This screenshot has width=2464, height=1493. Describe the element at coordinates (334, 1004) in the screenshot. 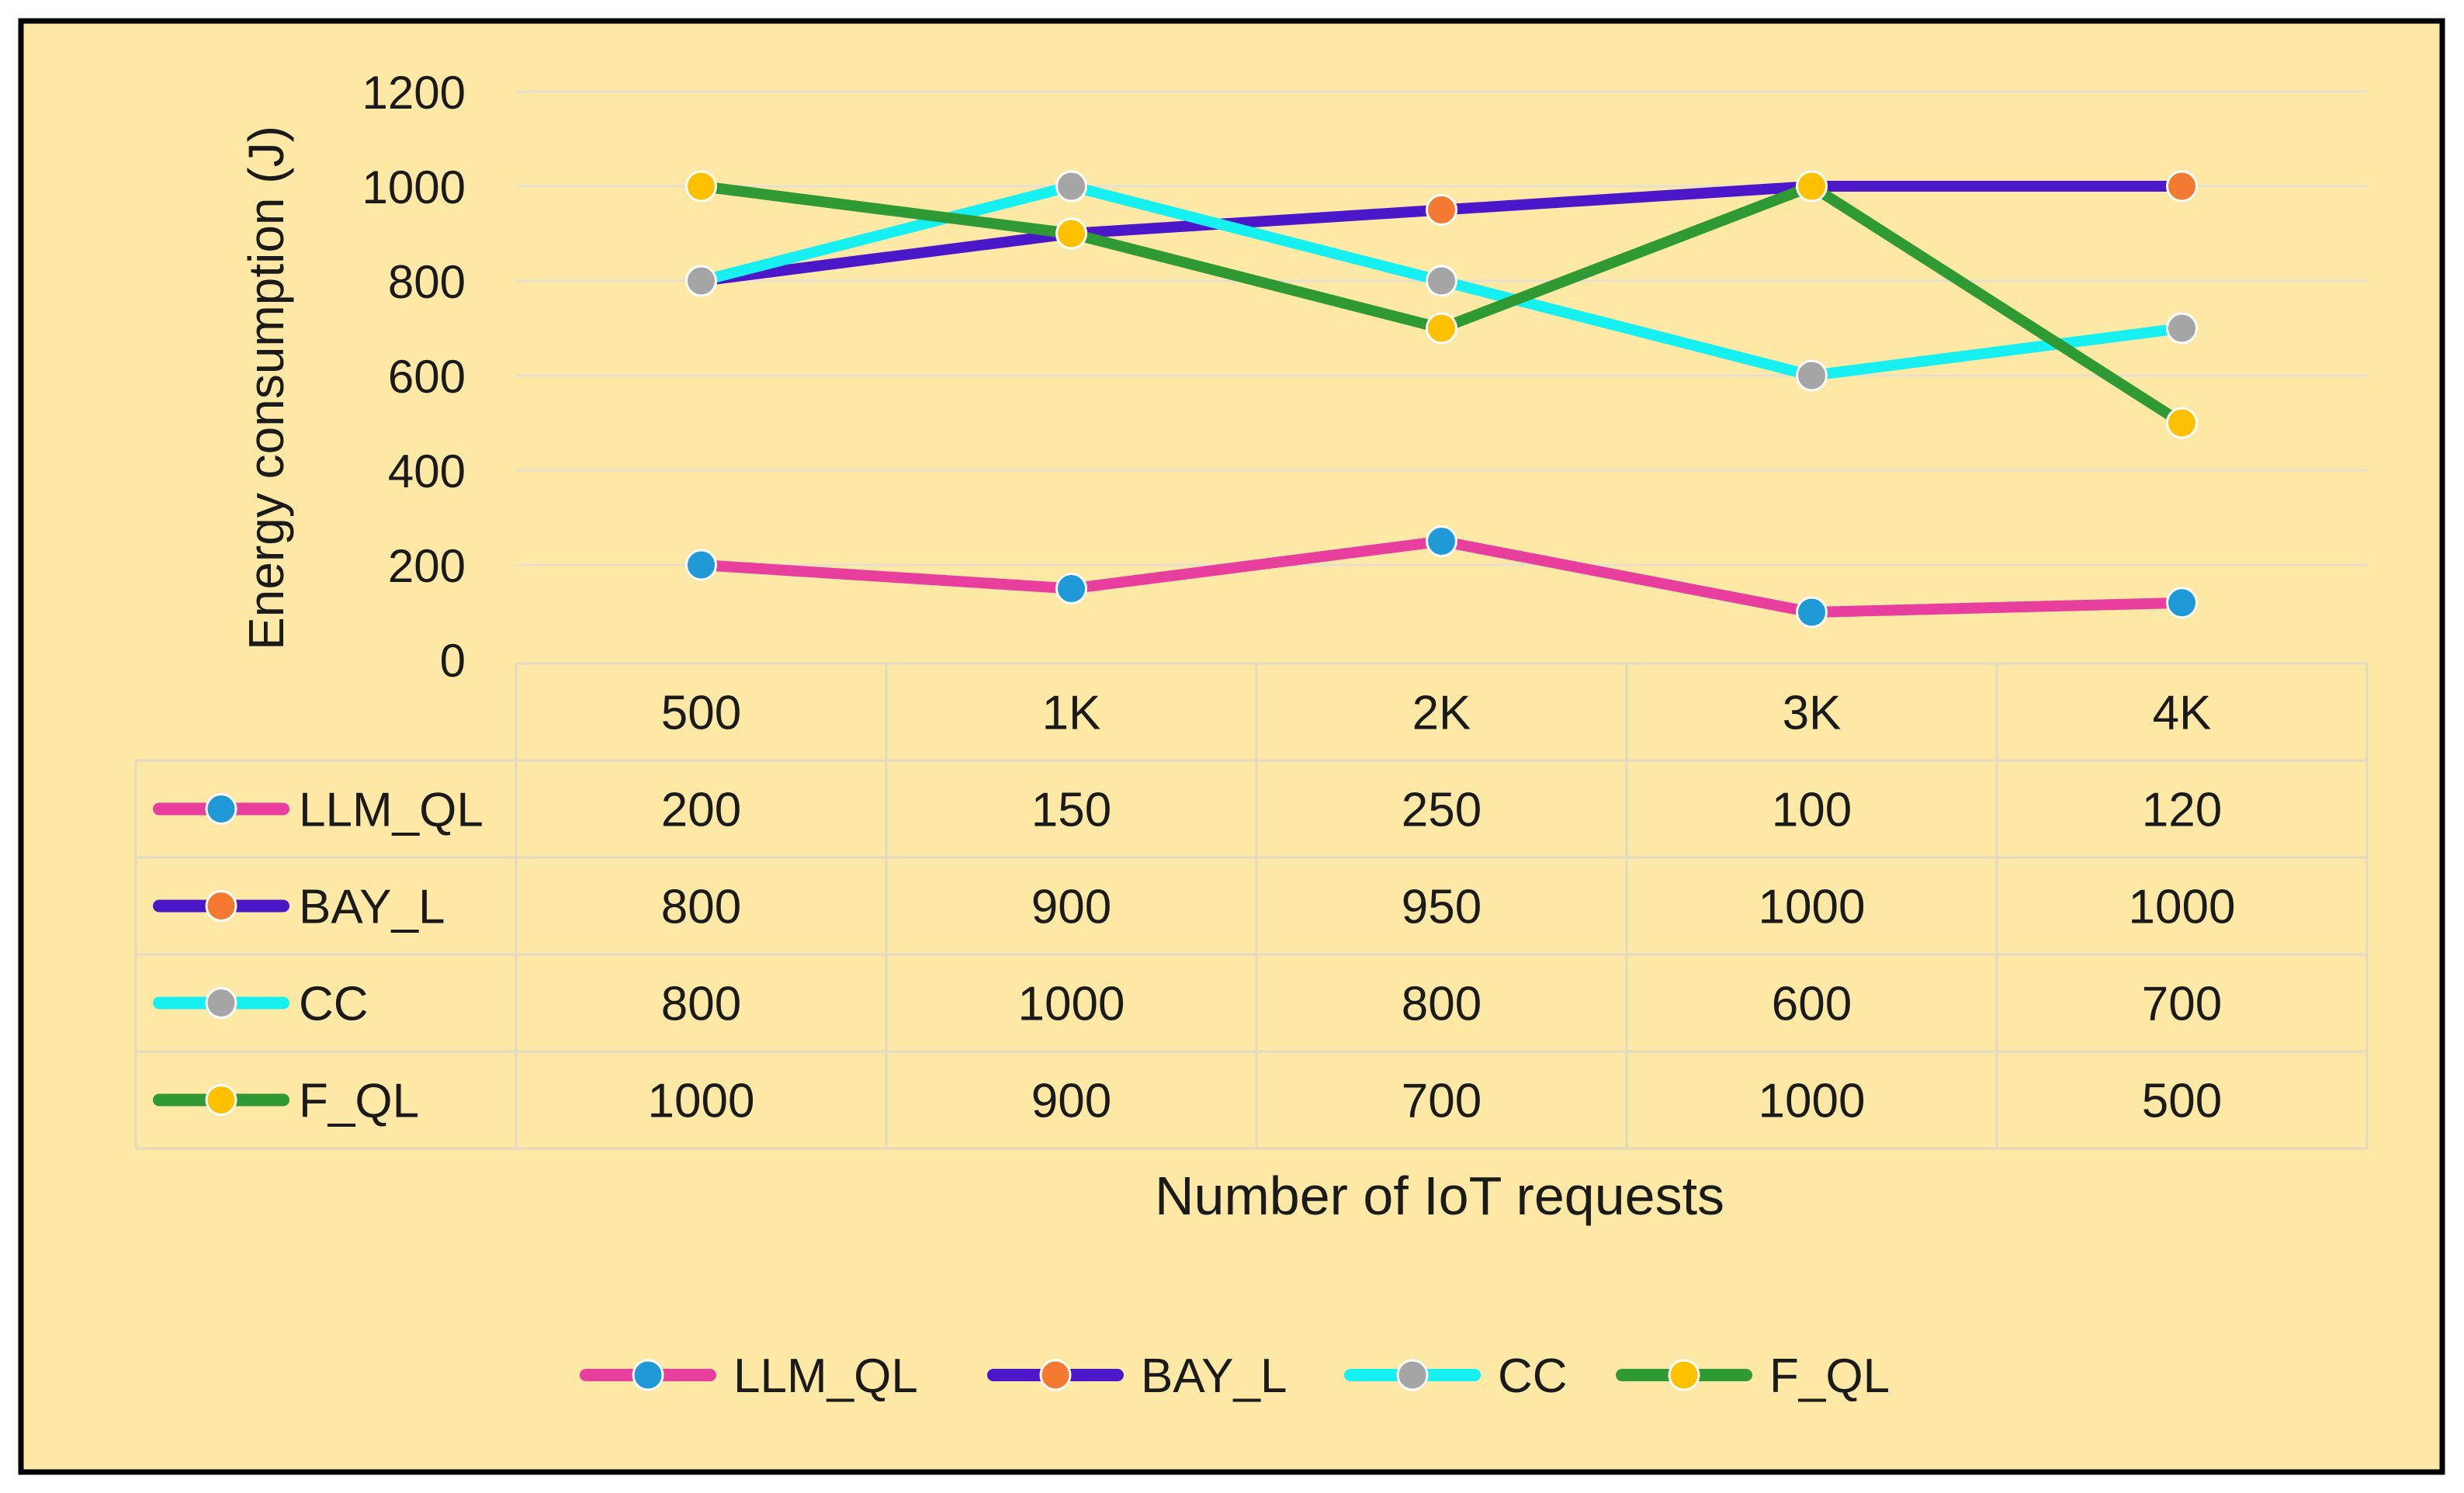

I see `table-row-label: CC` at that location.